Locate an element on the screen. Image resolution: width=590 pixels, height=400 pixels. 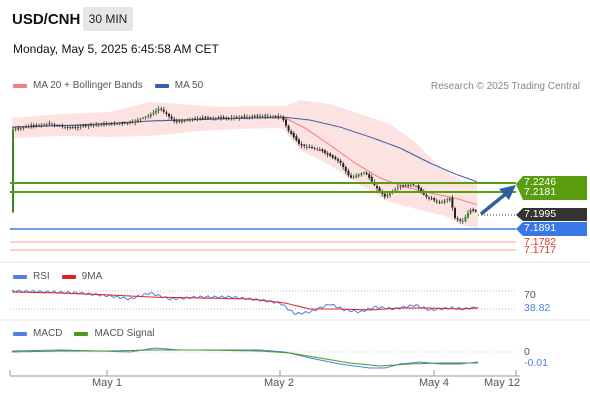
last-price-tag-bg is located at coordinates (551, 214).